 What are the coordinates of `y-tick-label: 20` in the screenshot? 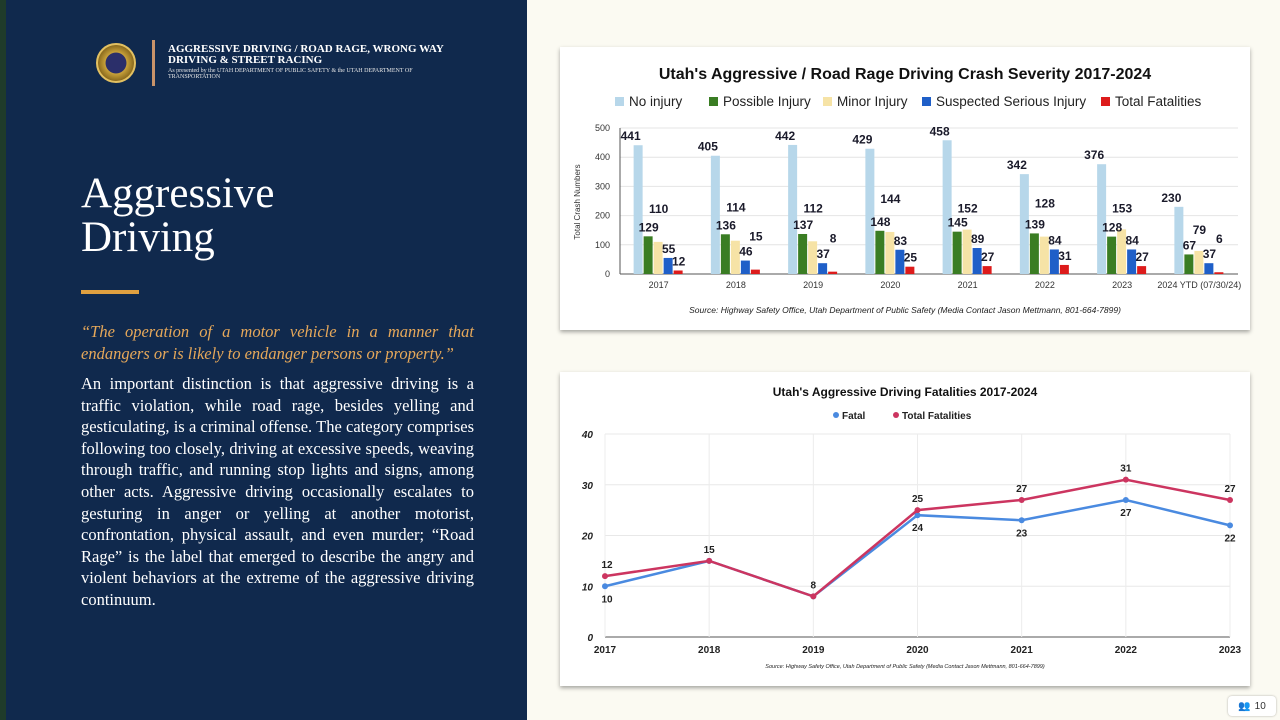 It's located at (587, 537).